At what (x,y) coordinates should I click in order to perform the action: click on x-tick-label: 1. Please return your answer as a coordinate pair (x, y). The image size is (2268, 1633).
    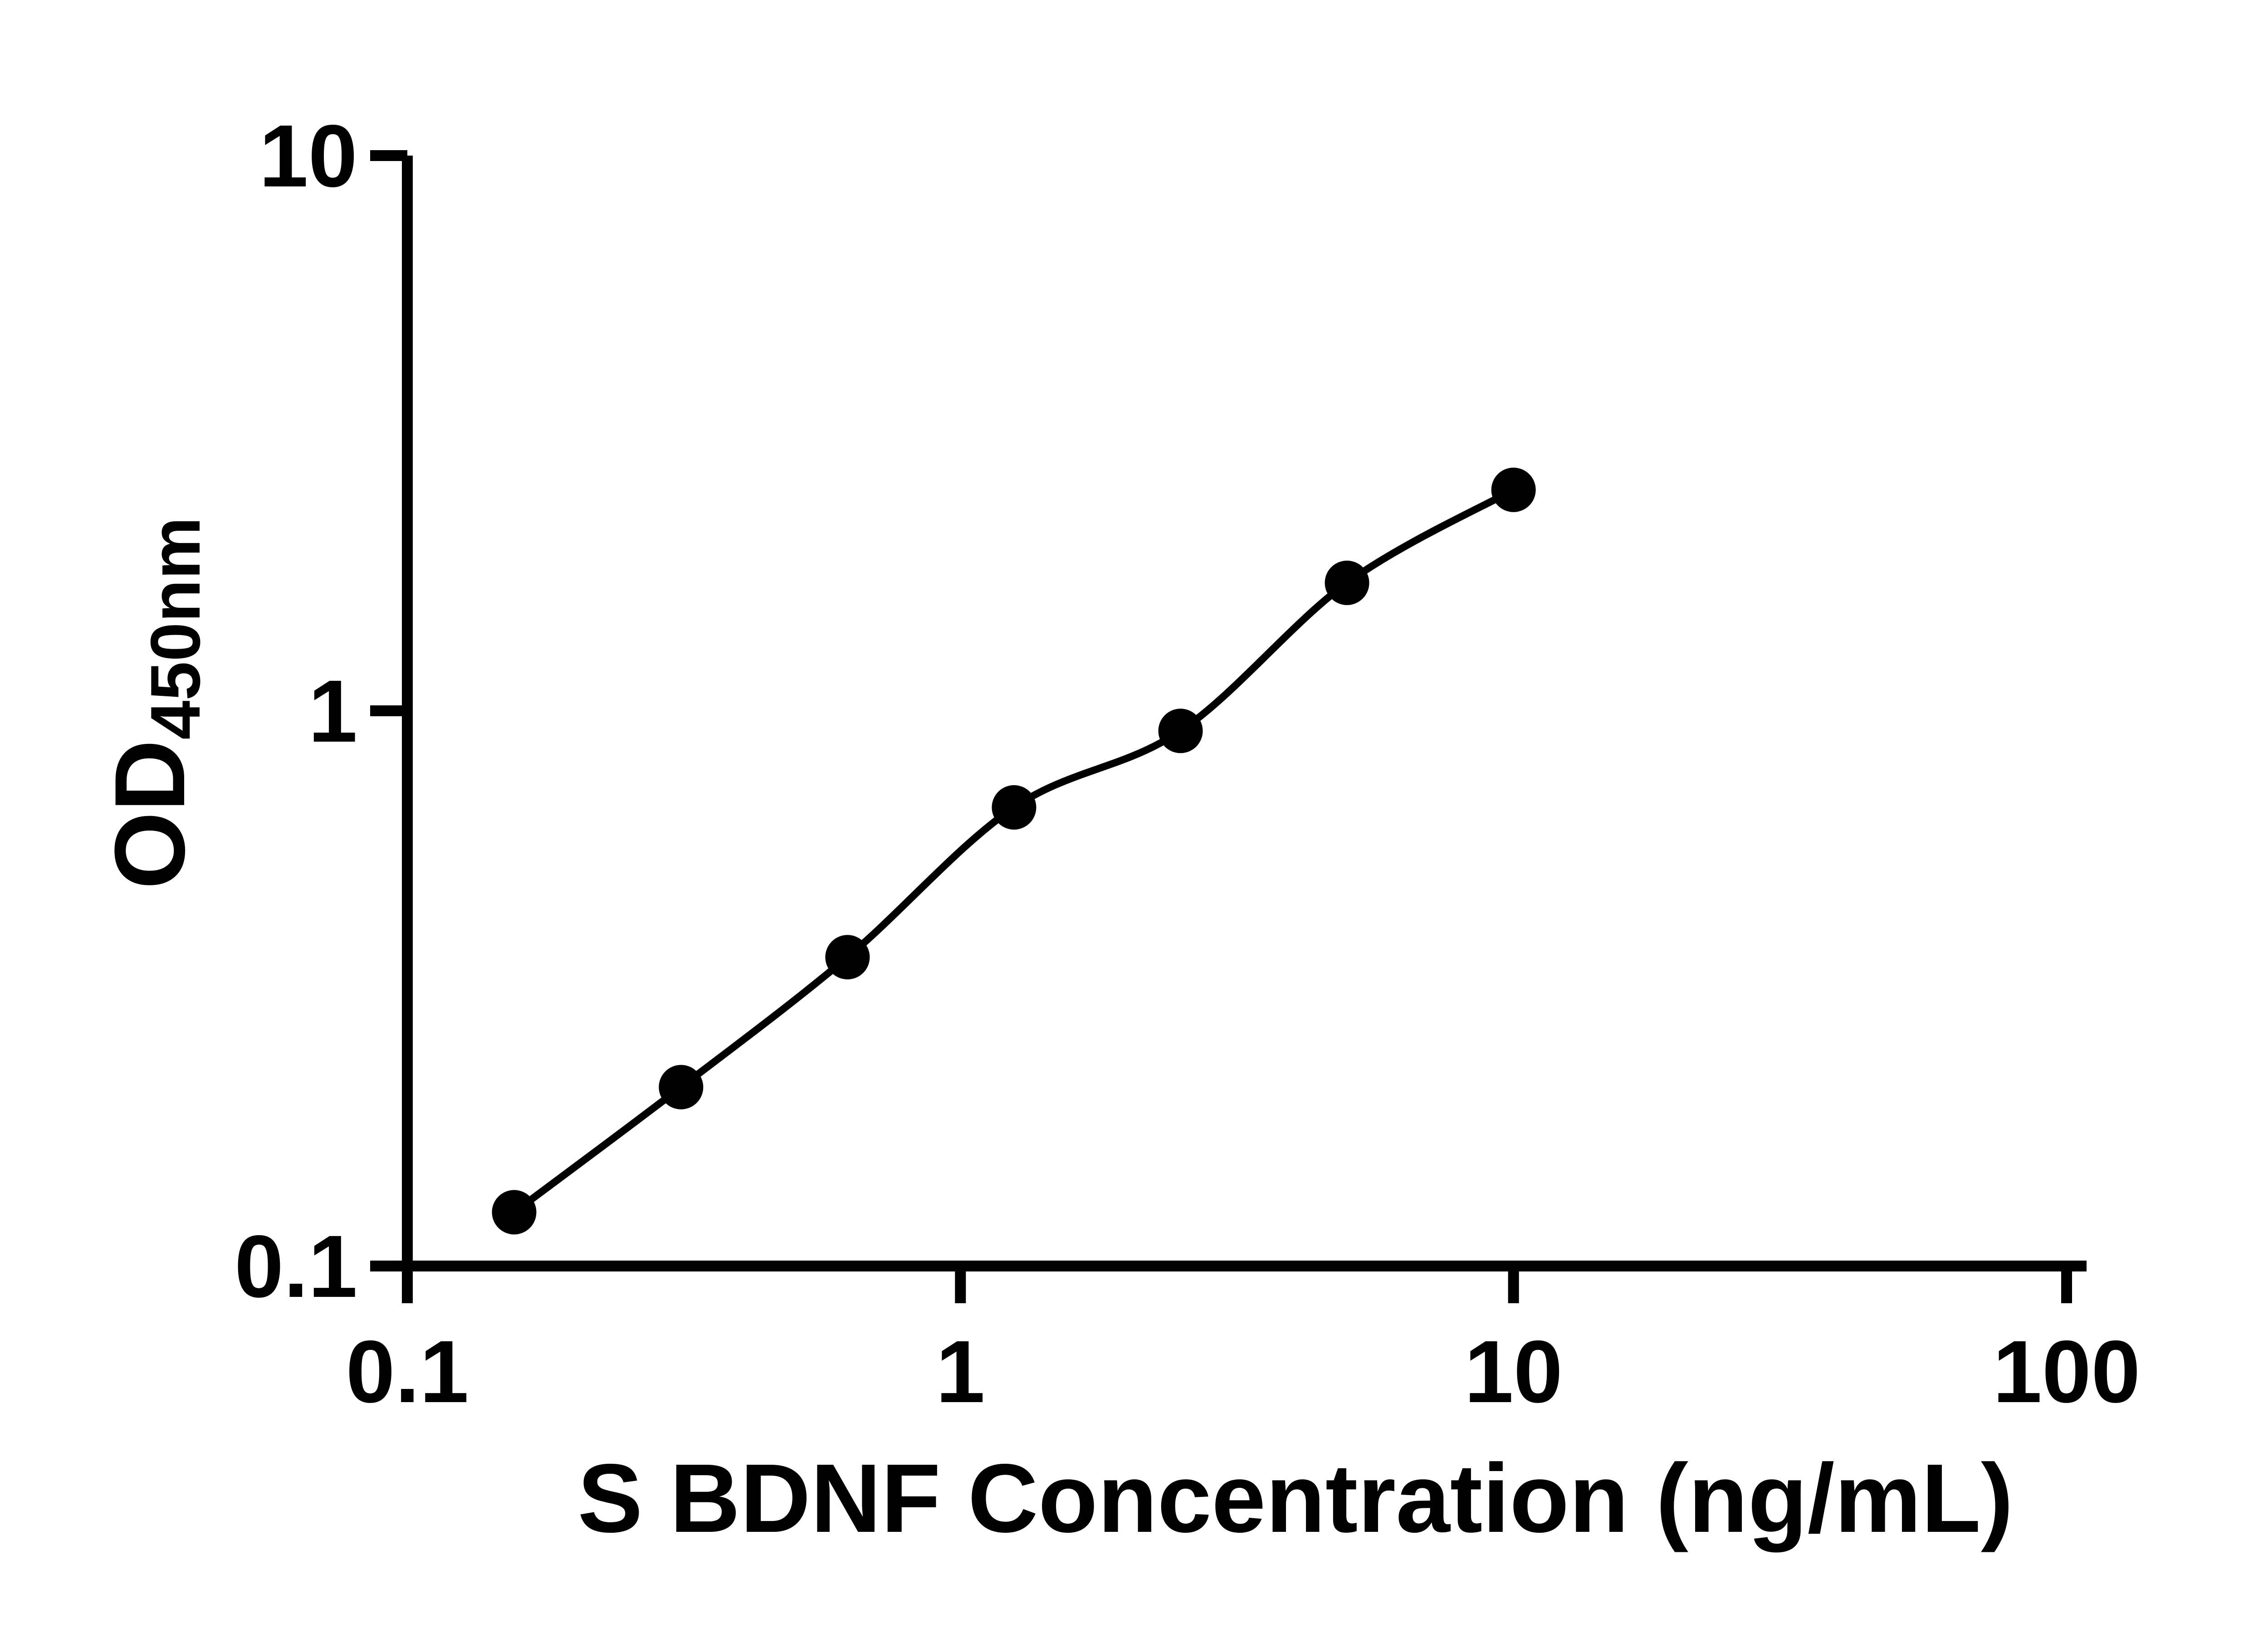
    Looking at the image, I should click on (961, 1371).